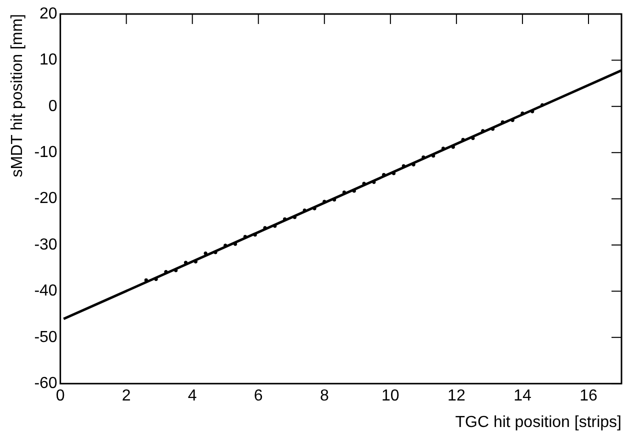 The image size is (626, 440). What do you see at coordinates (538, 422) in the screenshot?
I see `x-axis-title: TGC hit position [strips]` at bounding box center [538, 422].